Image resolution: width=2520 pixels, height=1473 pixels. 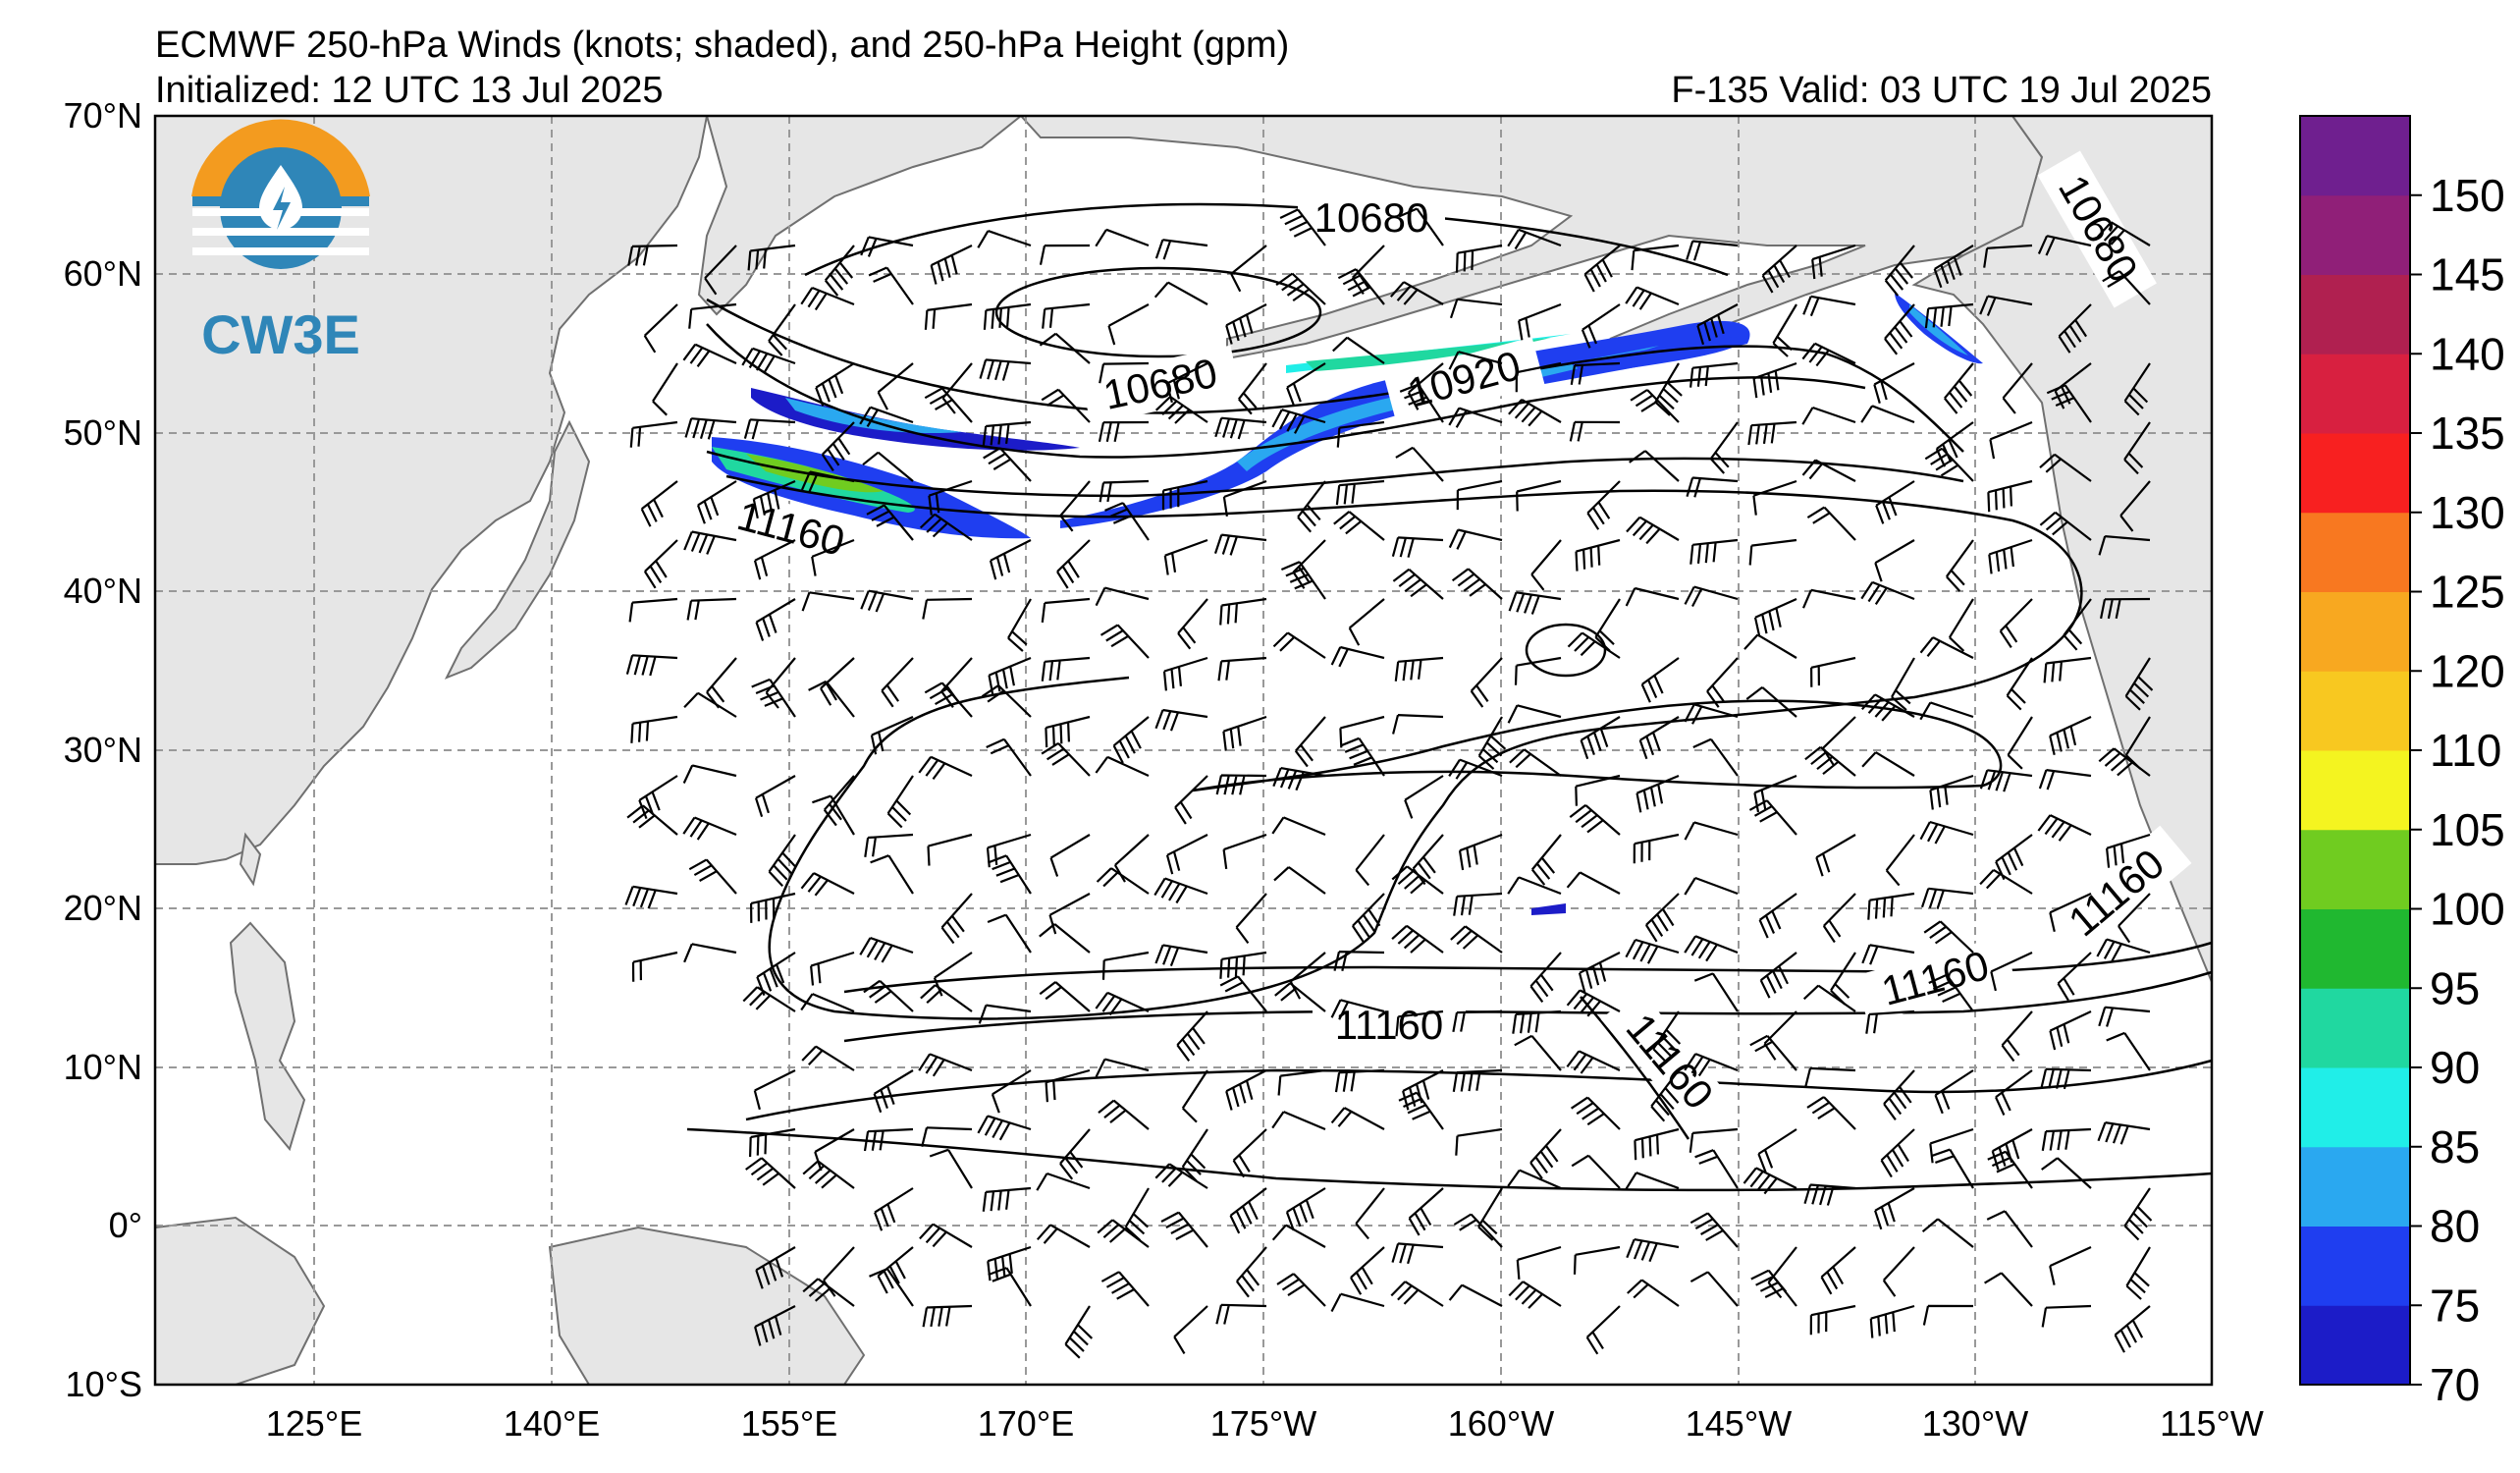 What do you see at coordinates (280, 334) in the screenshot?
I see `logo-text: CW3E` at bounding box center [280, 334].